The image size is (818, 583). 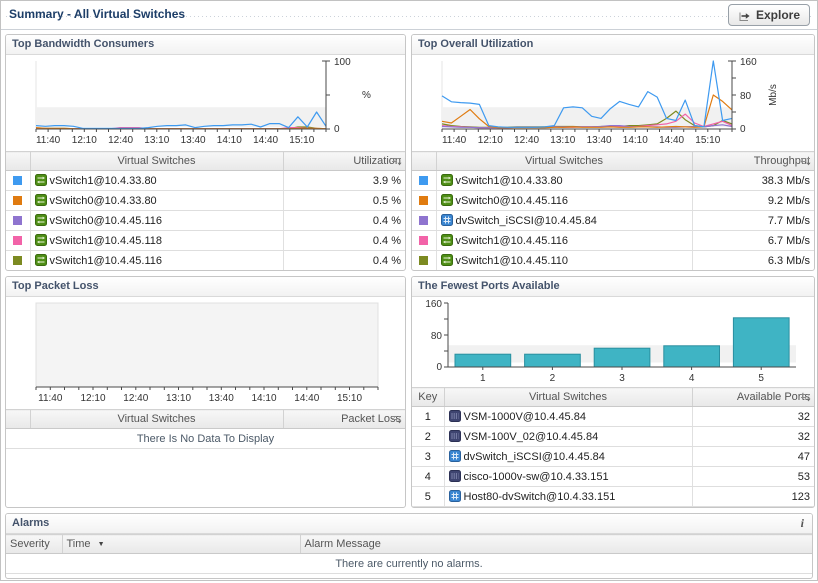 I want to click on utilization-table-header-row: Virtual Switches Throughput, so click(x=613, y=161).